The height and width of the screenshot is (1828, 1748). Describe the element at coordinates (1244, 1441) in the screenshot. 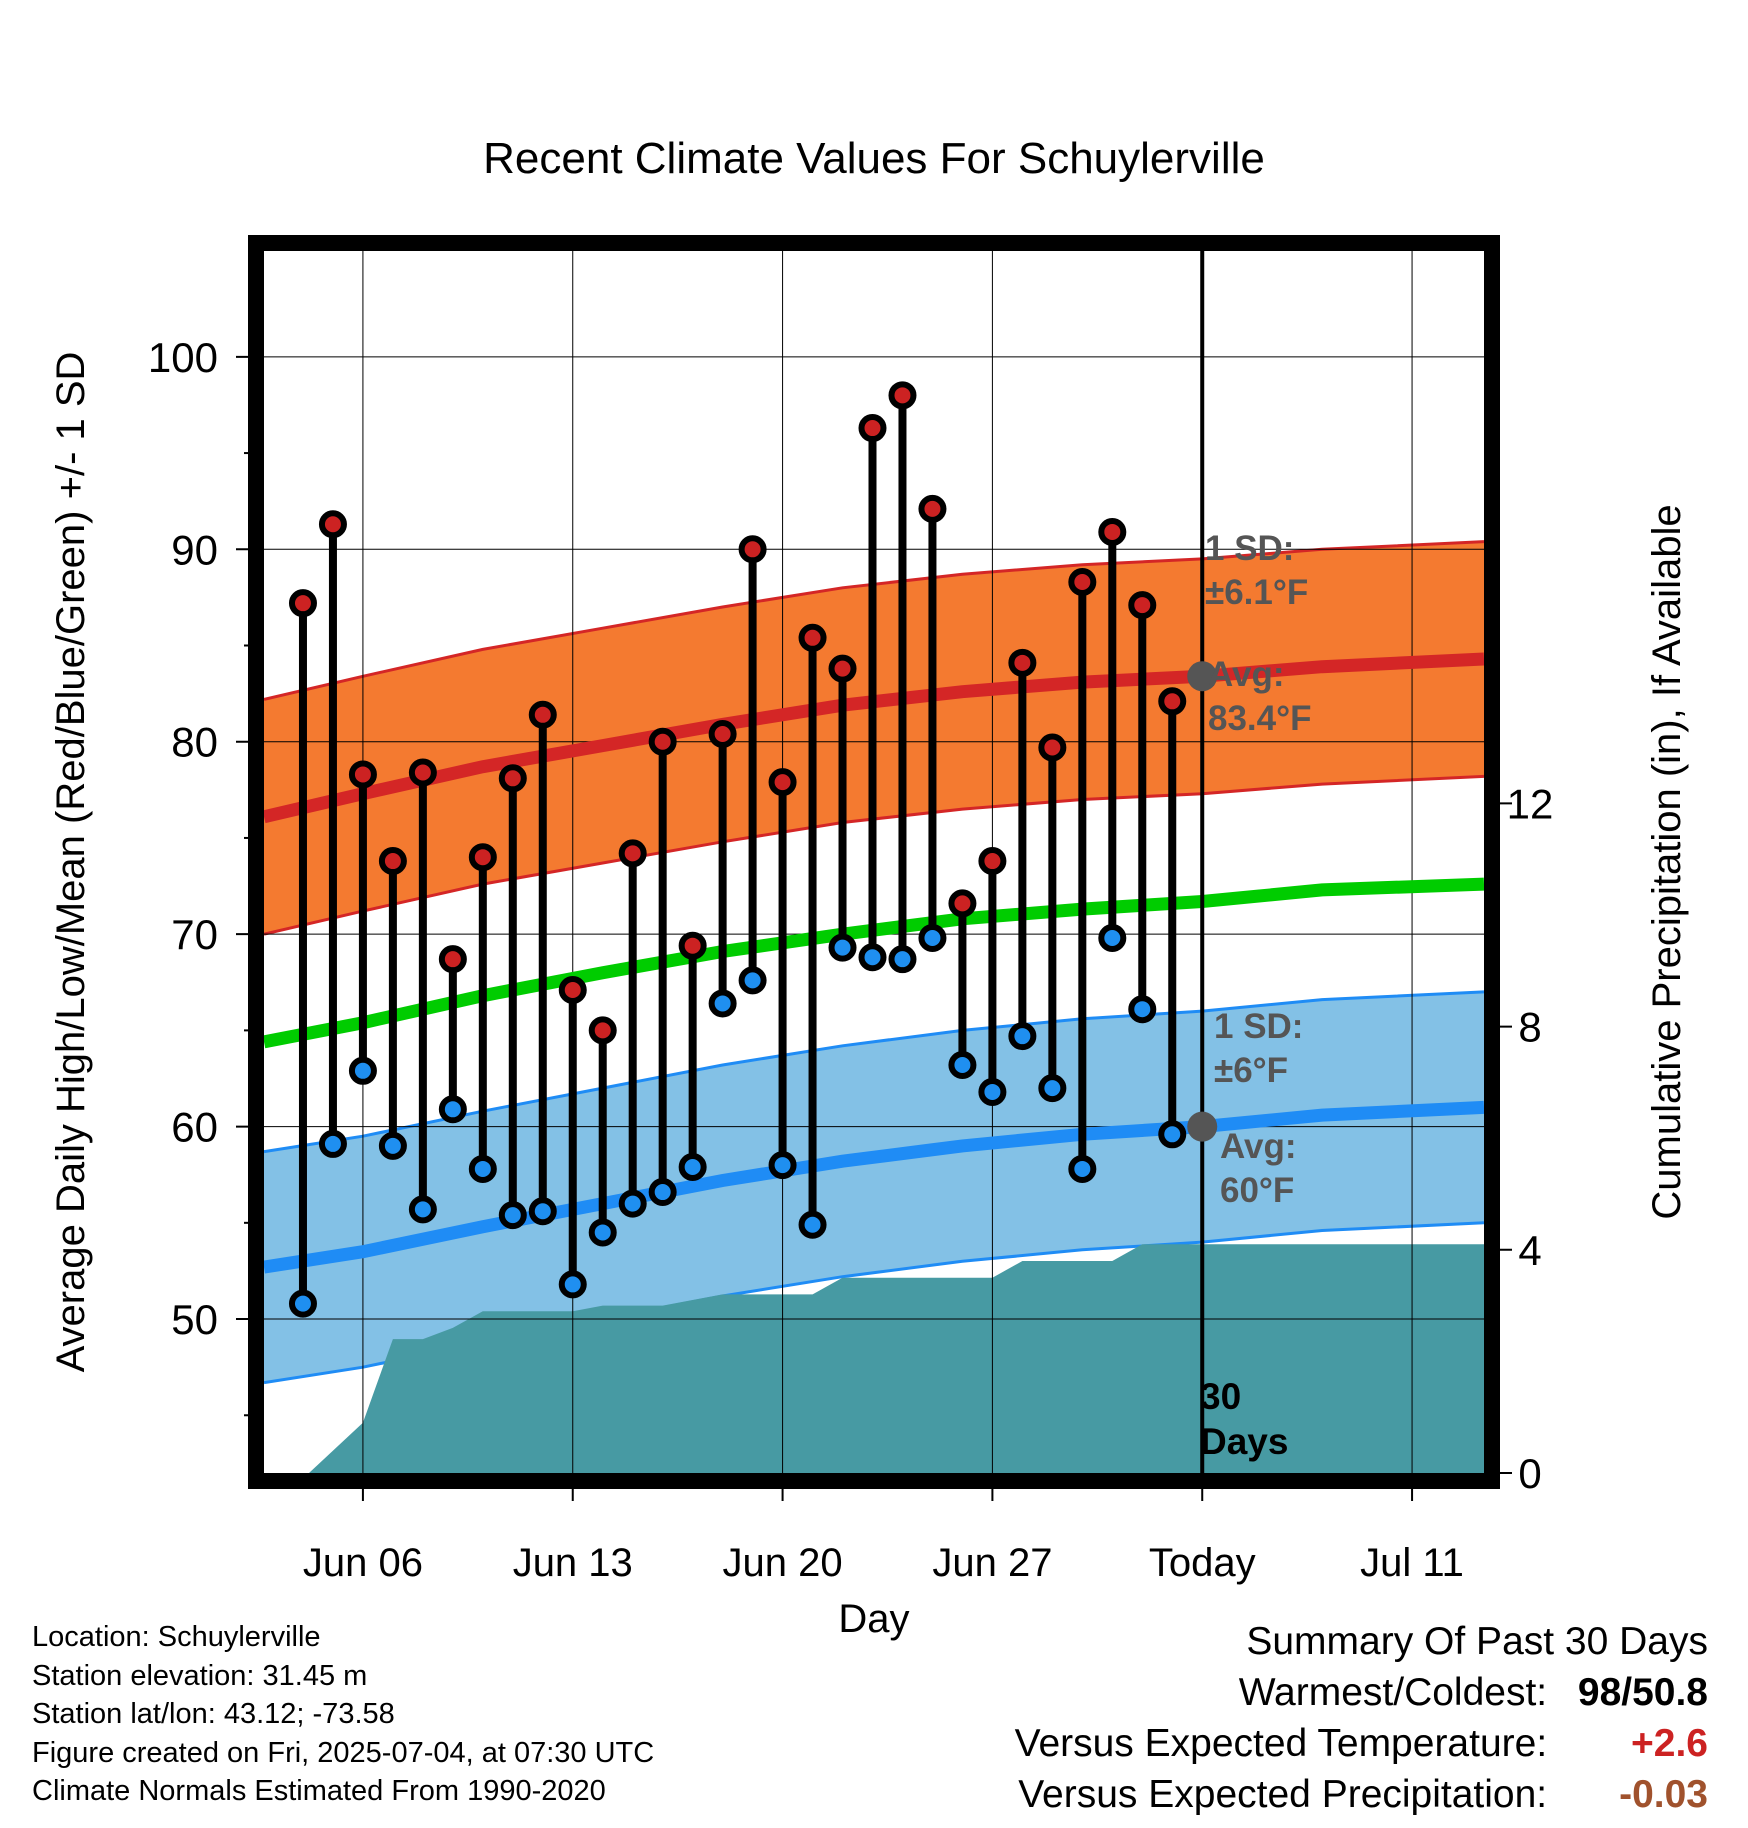

I see `today-days-label-2: Days` at that location.